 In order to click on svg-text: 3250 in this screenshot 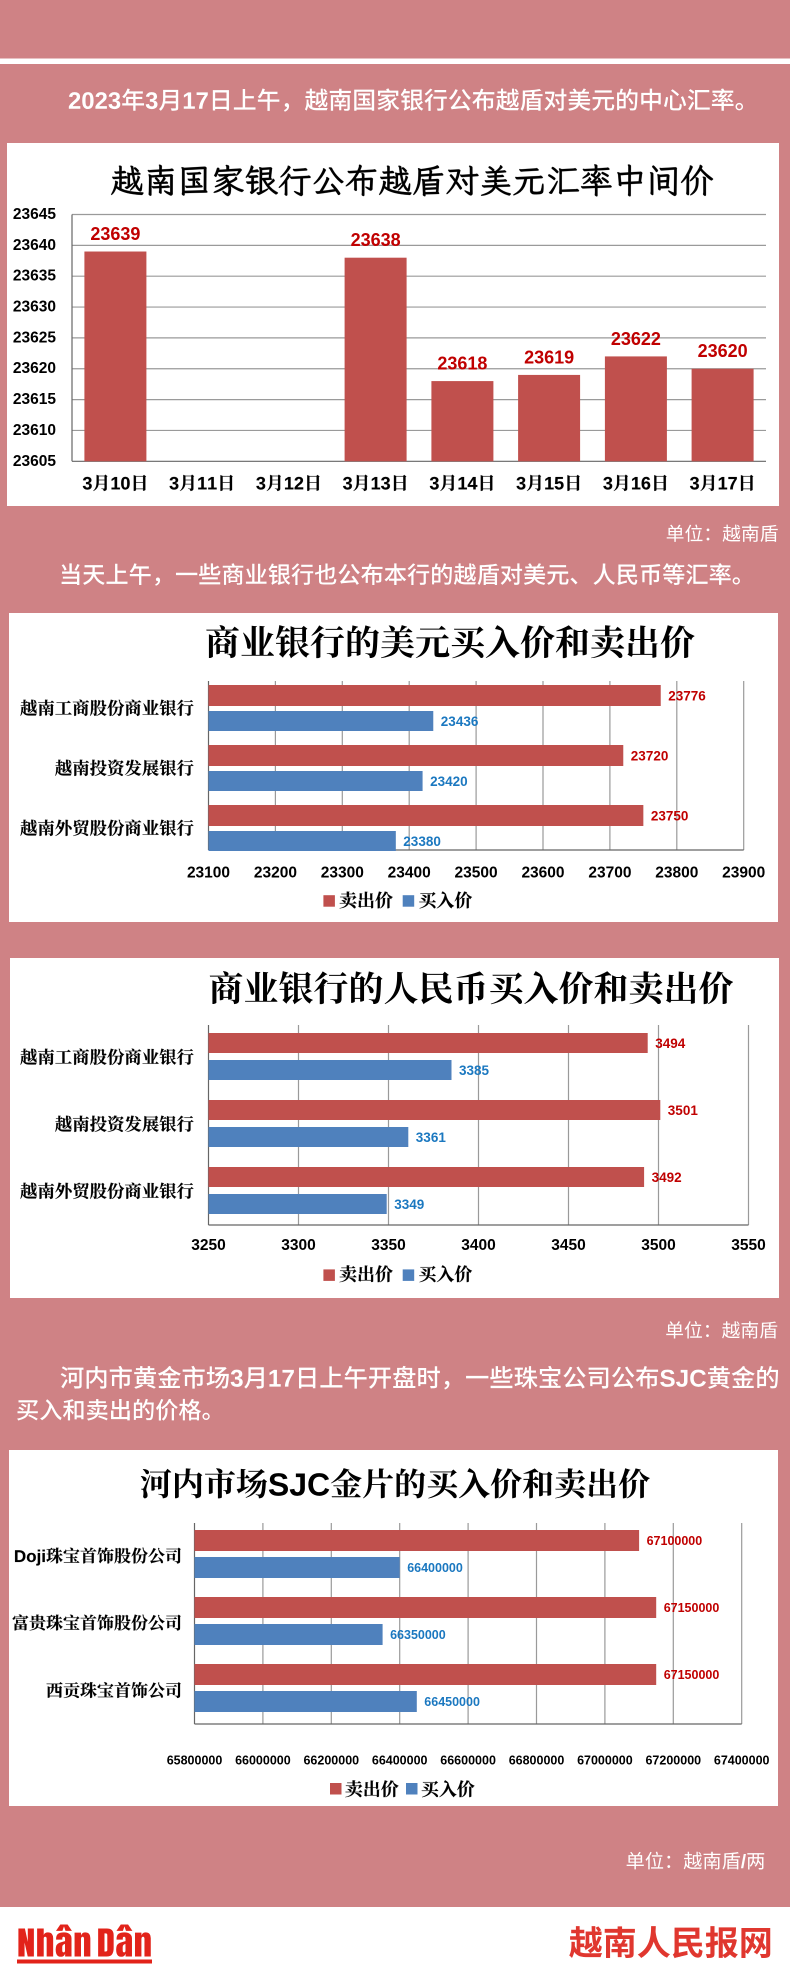, I will do `click(208, 1245)`.